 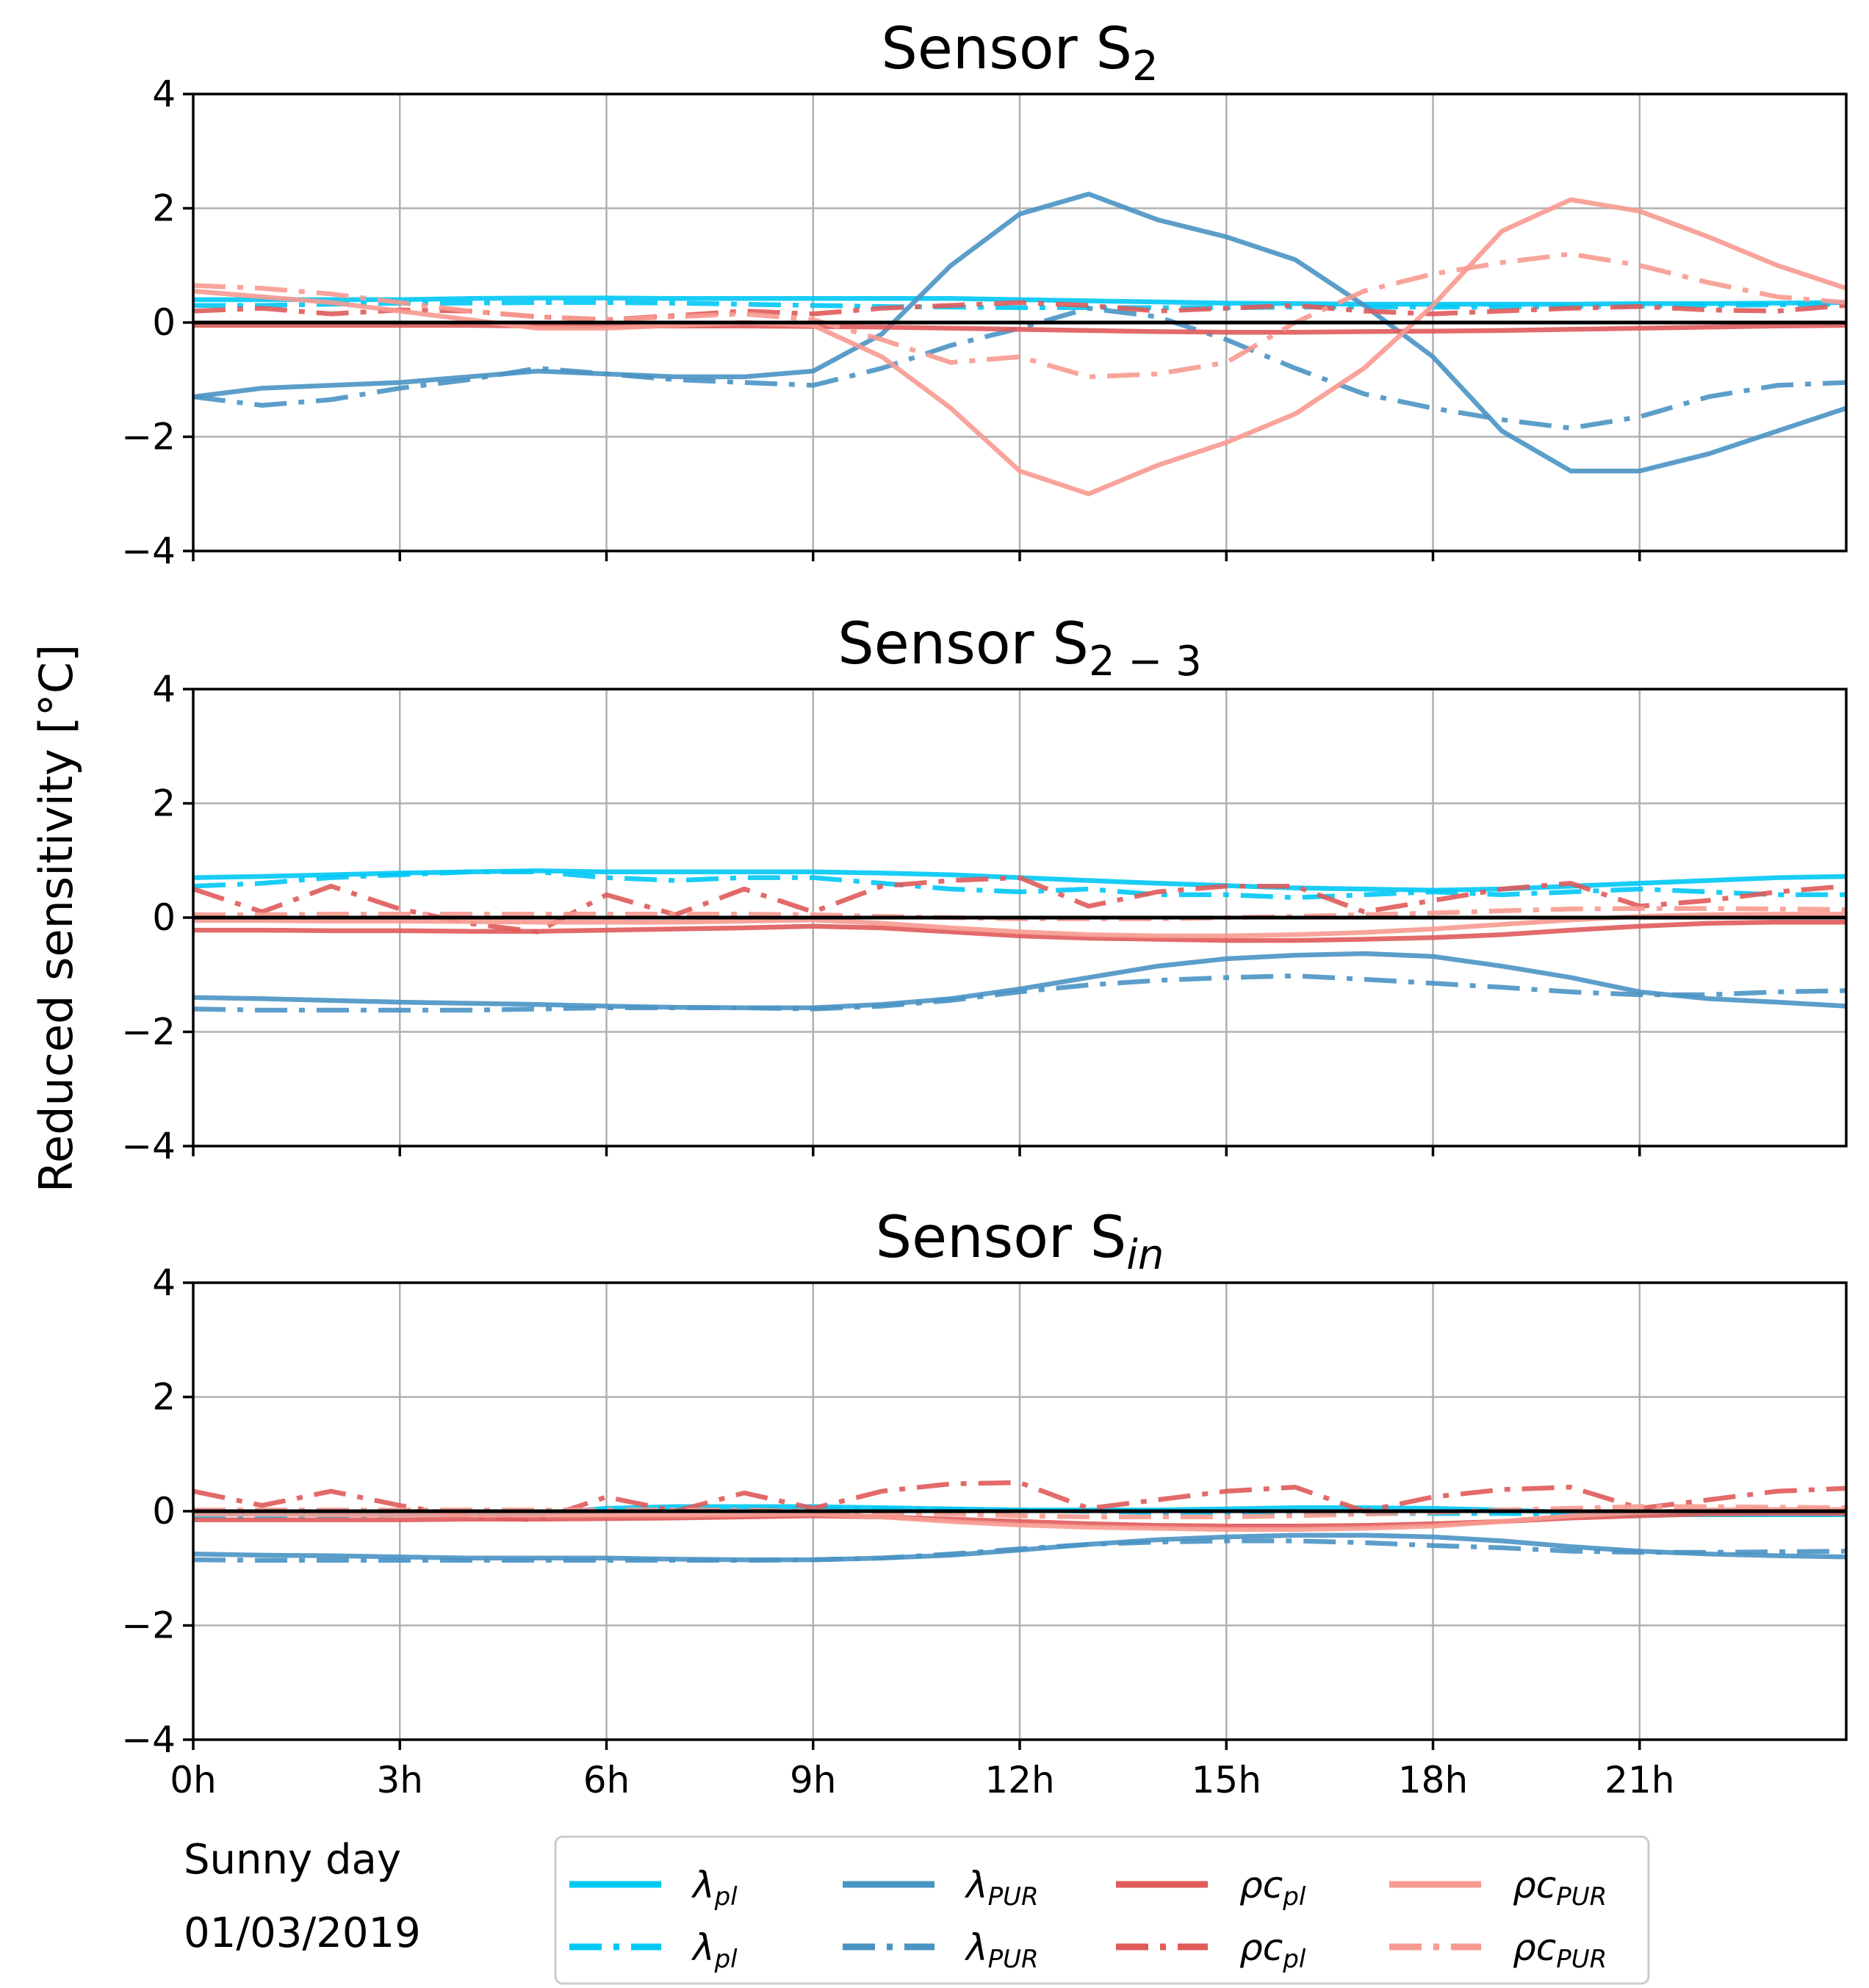 I want to click on x-tick-label: 6h, so click(x=606, y=1780).